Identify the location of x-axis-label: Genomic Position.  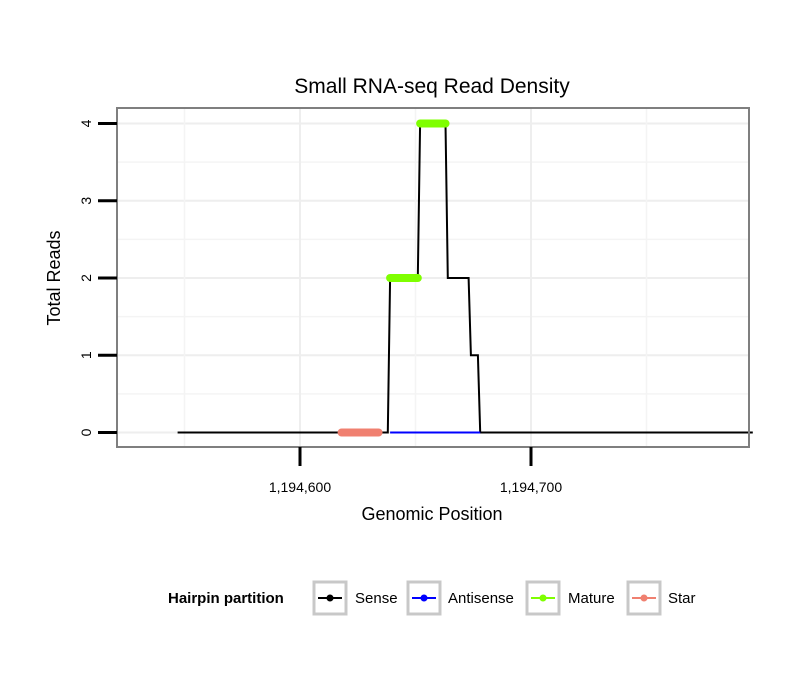
(431, 514).